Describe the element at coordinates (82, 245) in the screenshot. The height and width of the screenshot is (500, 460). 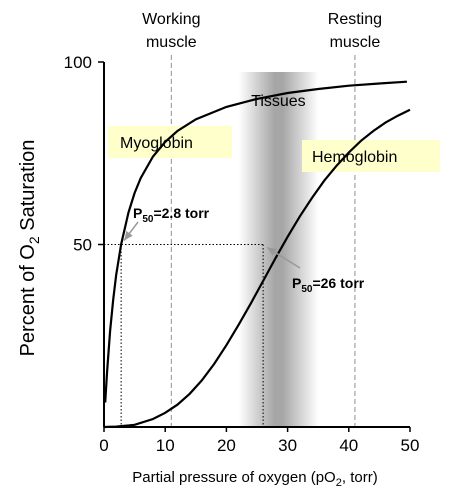
I see `y-tick-label: 50` at that location.